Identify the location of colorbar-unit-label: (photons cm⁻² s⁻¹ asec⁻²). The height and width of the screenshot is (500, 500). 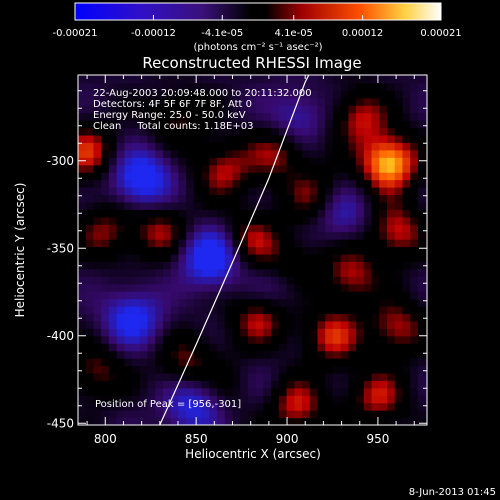
(257, 47).